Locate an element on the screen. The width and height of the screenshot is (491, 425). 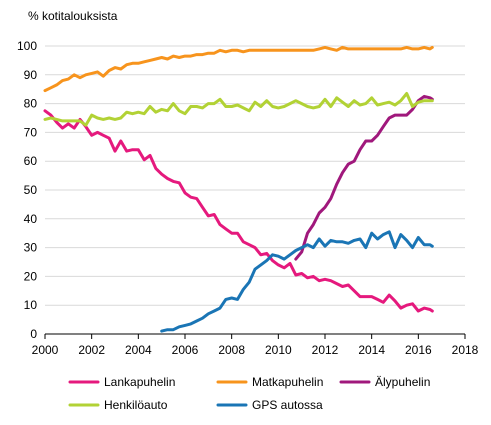
y-tick-label-90: 90 is located at coordinates (31, 75).